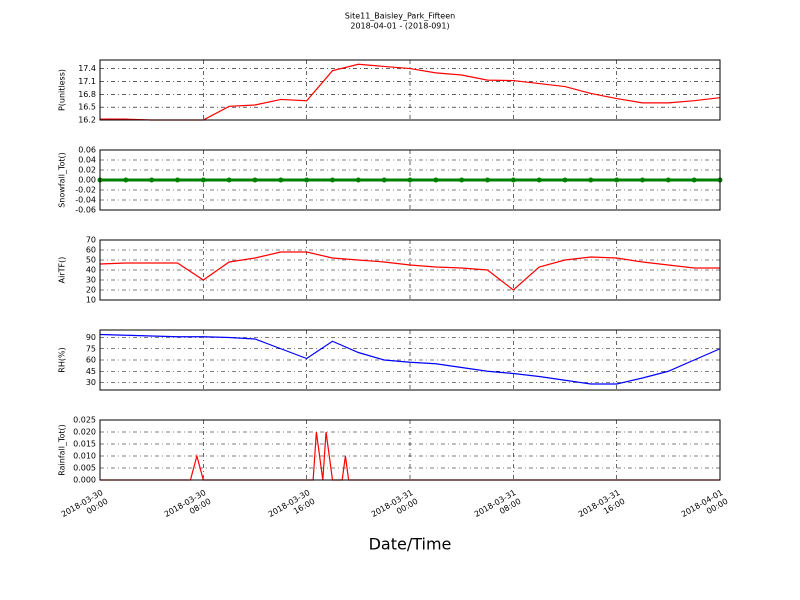  Describe the element at coordinates (87, 120) in the screenshot. I see `y-tick-label: 16.2` at that location.